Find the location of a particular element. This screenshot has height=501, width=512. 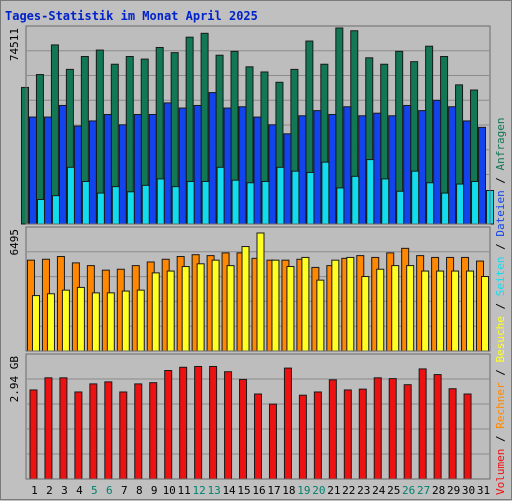

x-tick-label-day-24: 24 is located at coordinates (379, 490).